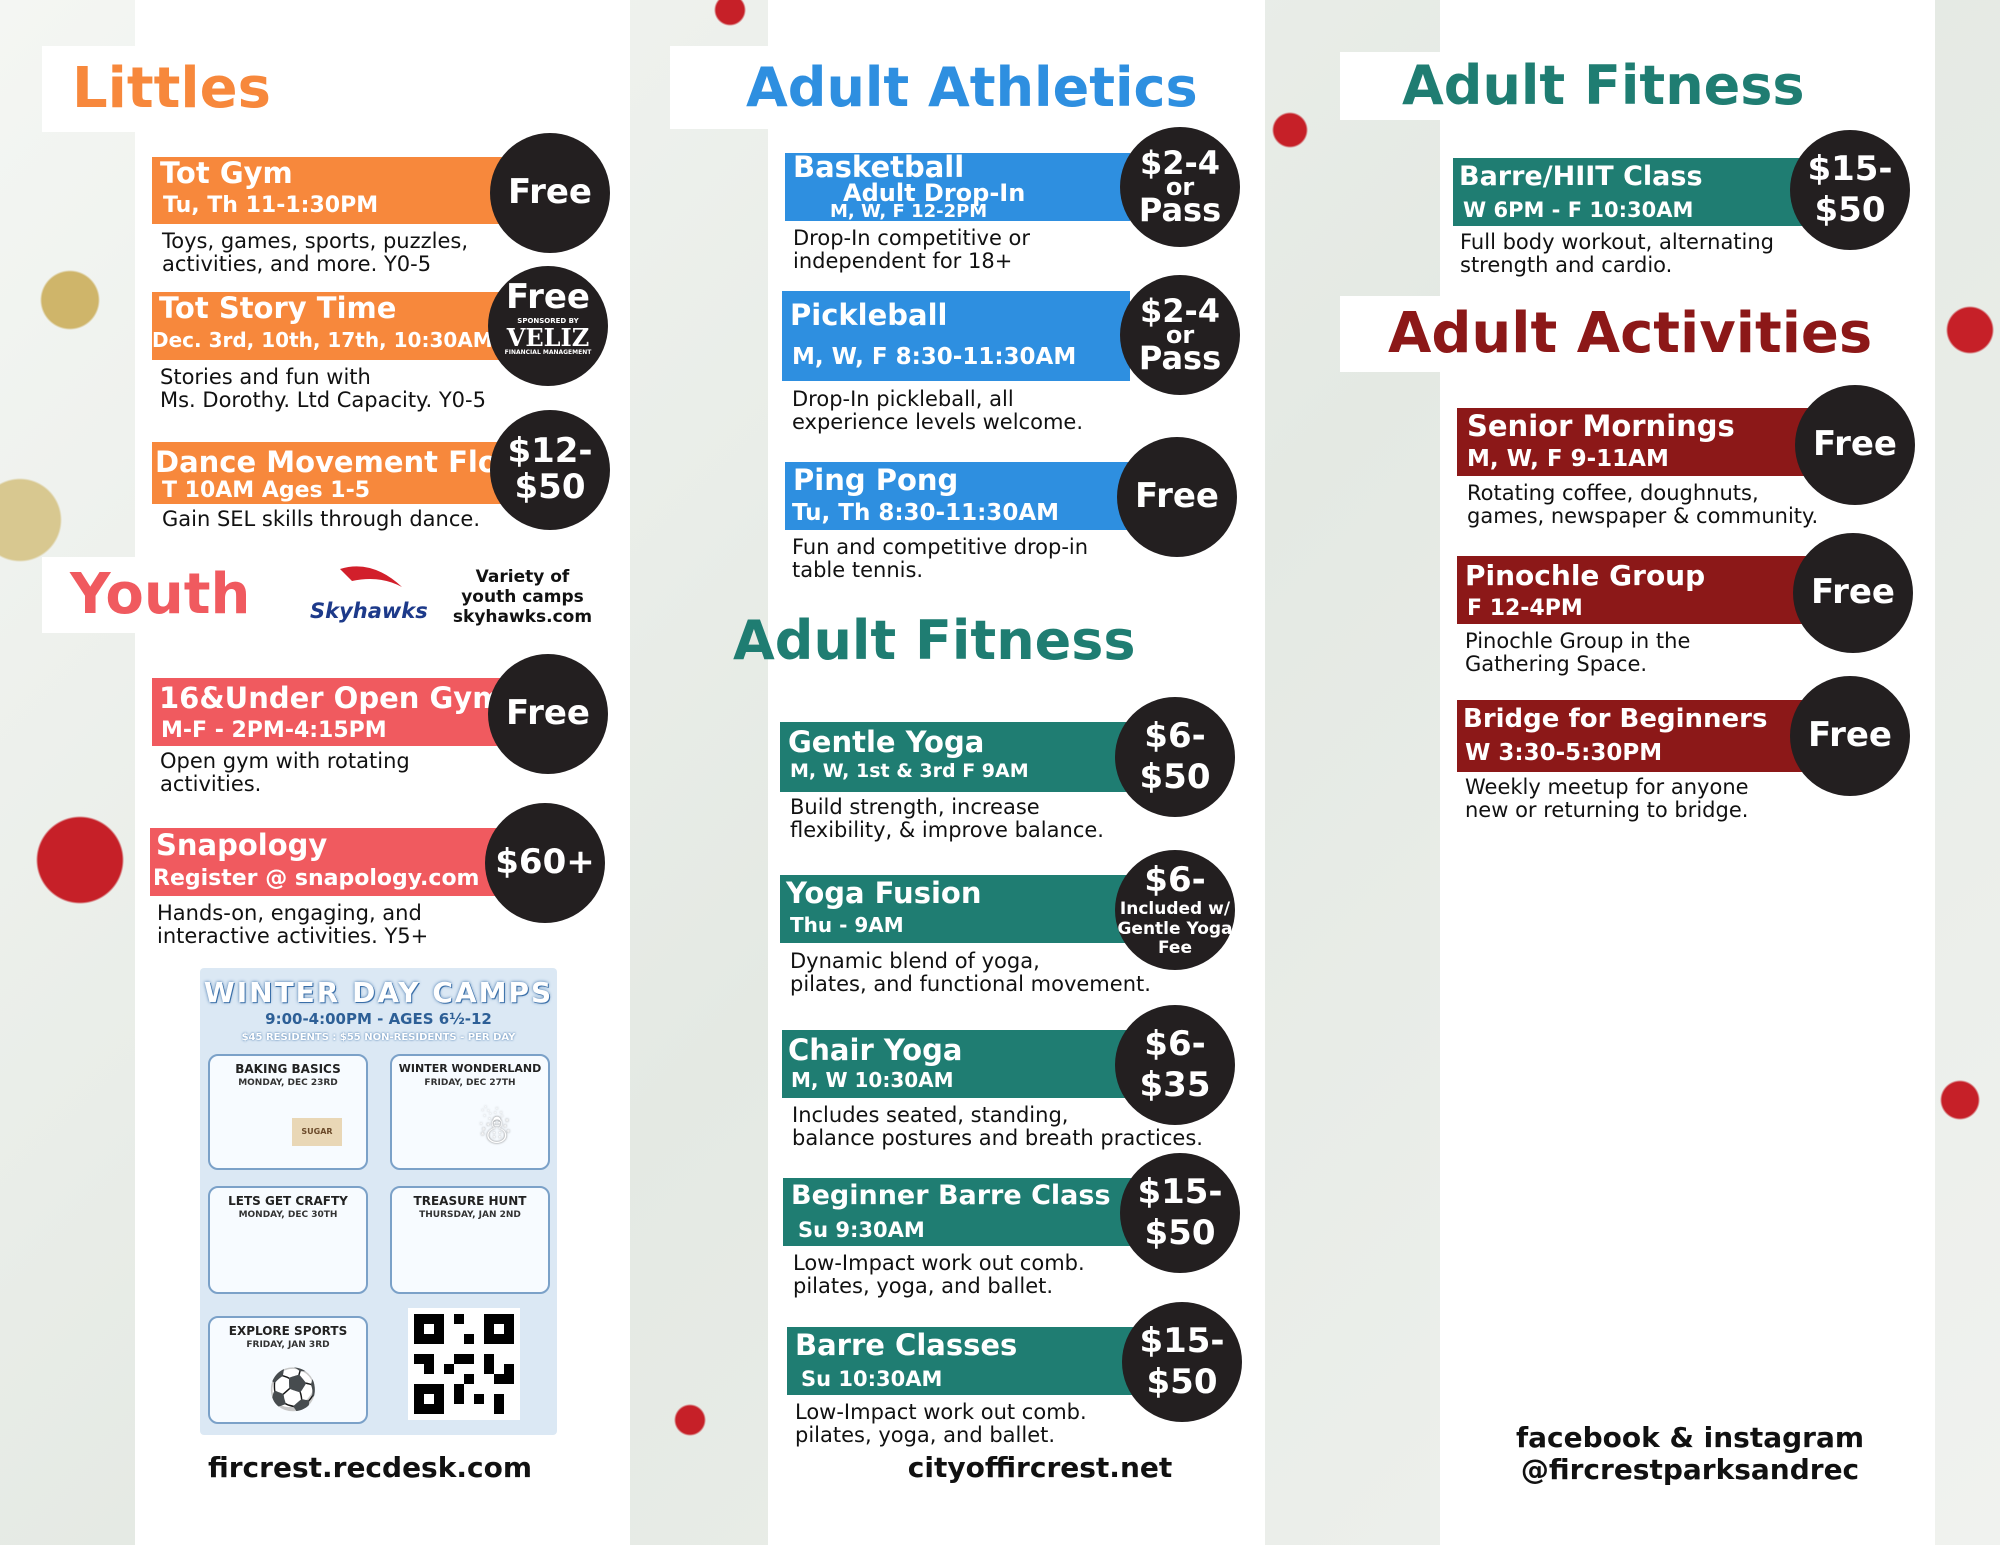 This screenshot has width=2000, height=1545. What do you see at coordinates (959, 1212) in the screenshot?
I see `beginner-barre-bar: Beginner Barre Class Su 9:30AM` at bounding box center [959, 1212].